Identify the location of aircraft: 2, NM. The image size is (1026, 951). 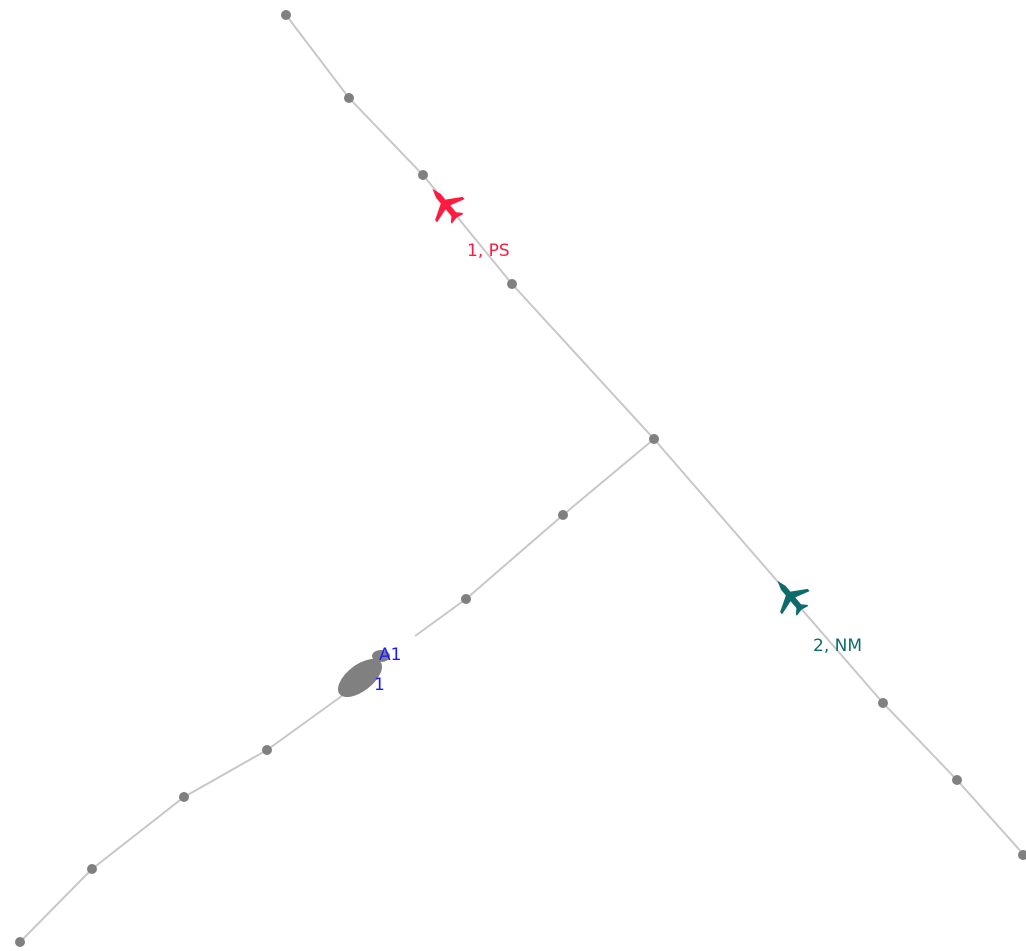
(819, 618).